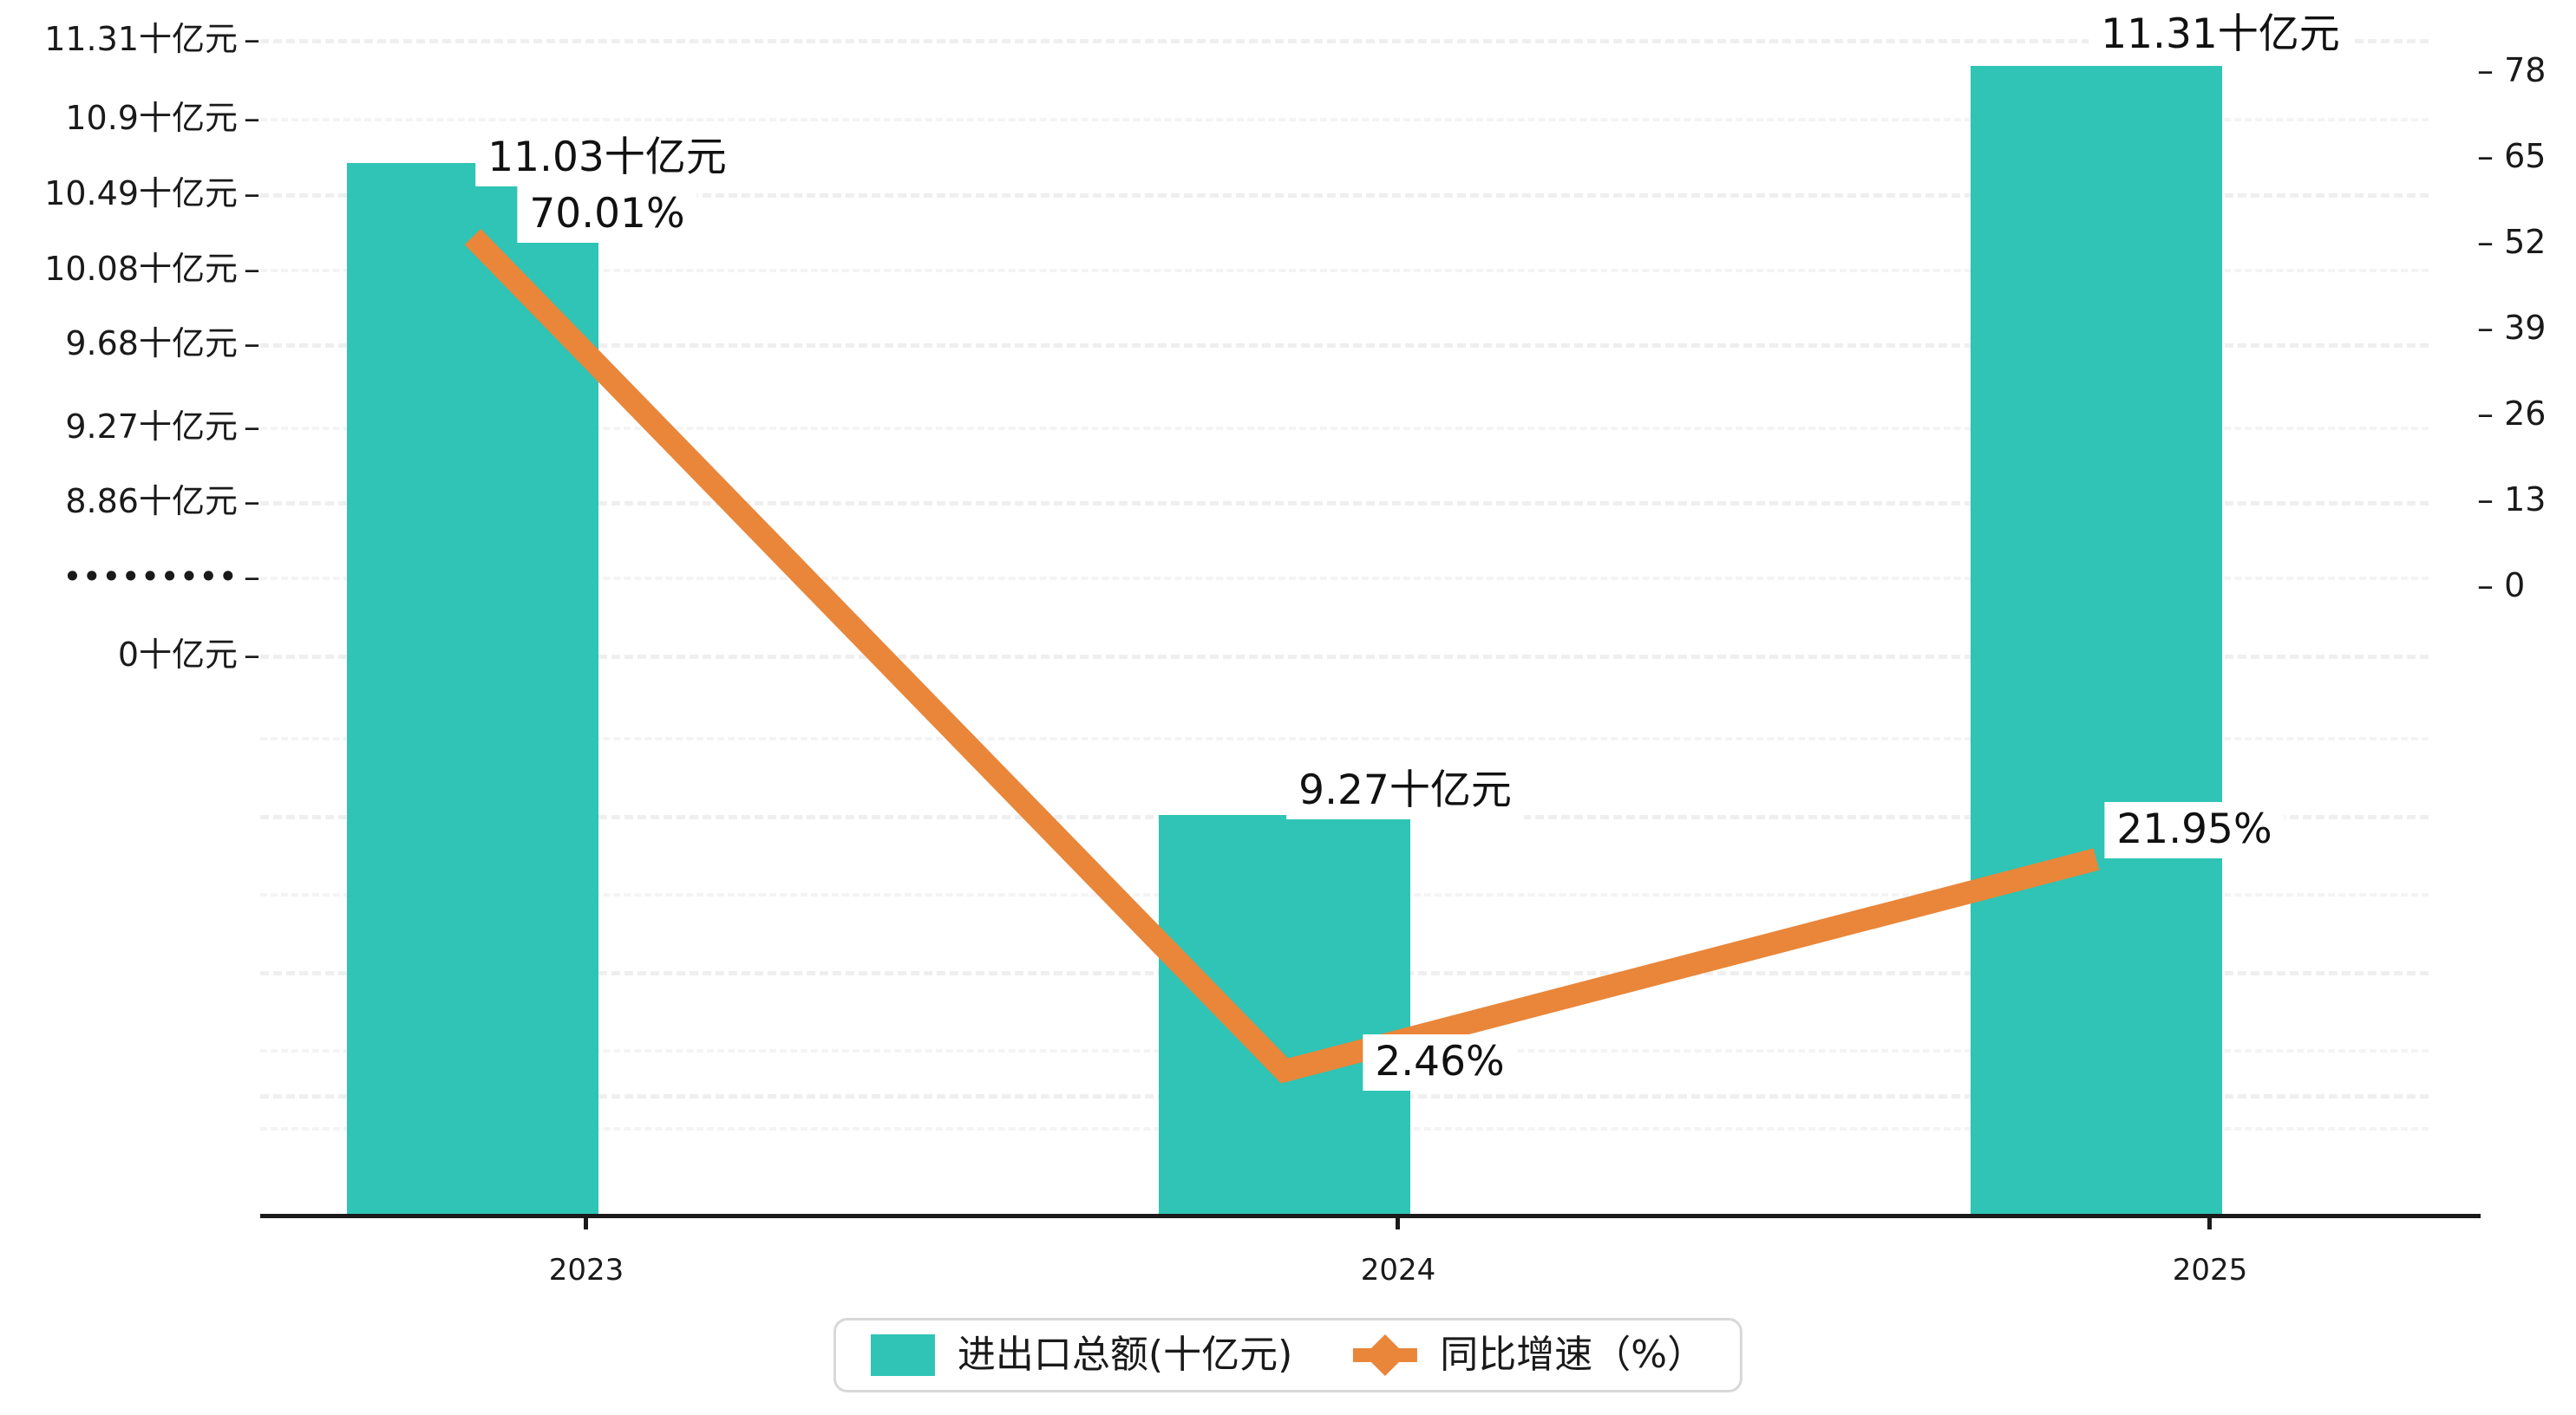 This screenshot has width=2576, height=1415. I want to click on bar-value-label-2024: 9.27十亿元, so click(1405, 791).